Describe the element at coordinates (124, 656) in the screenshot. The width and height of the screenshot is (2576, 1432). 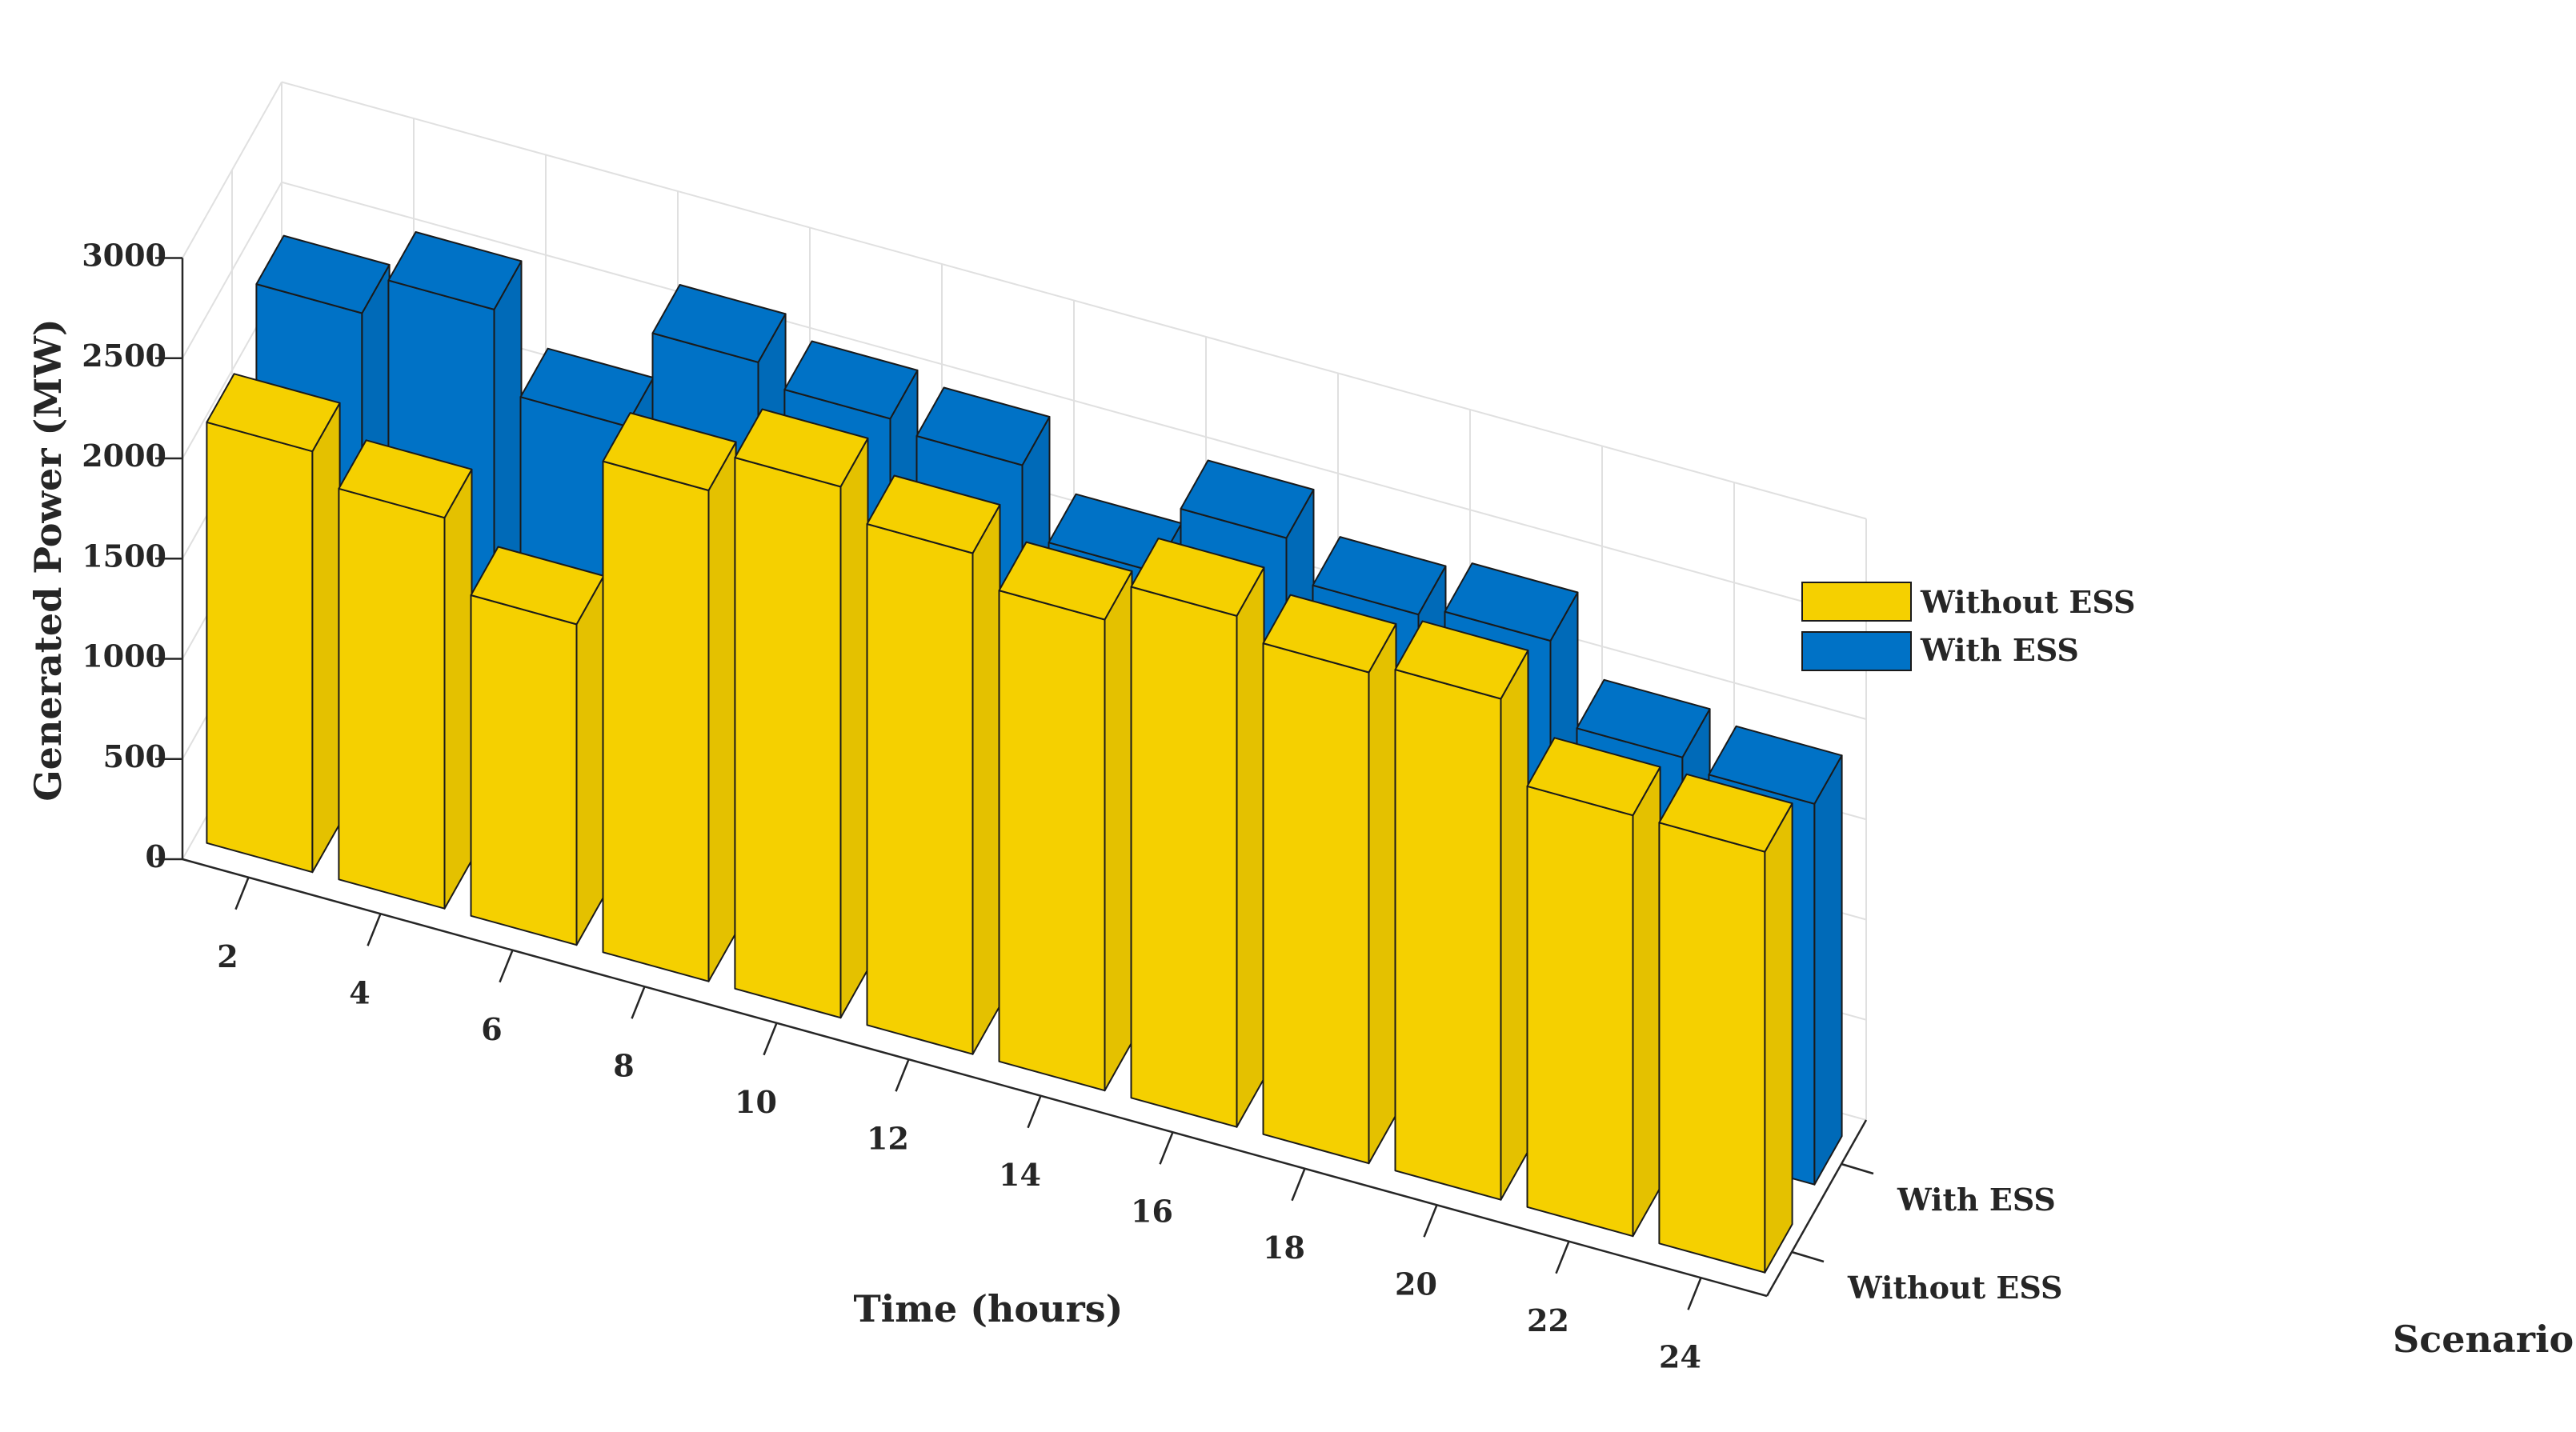
I see `z-tick-label: 1000` at that location.